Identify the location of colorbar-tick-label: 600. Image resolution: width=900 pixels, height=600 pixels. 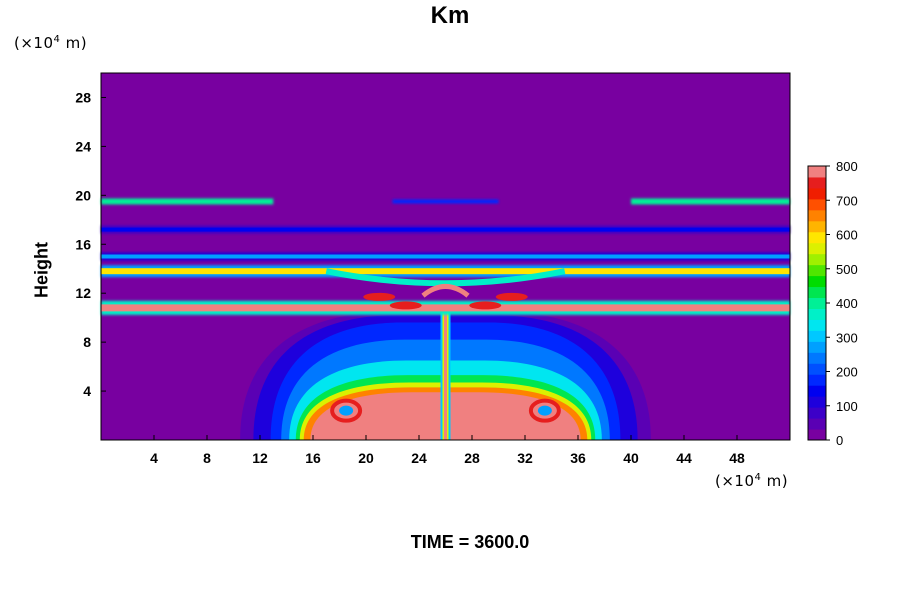
(847, 235).